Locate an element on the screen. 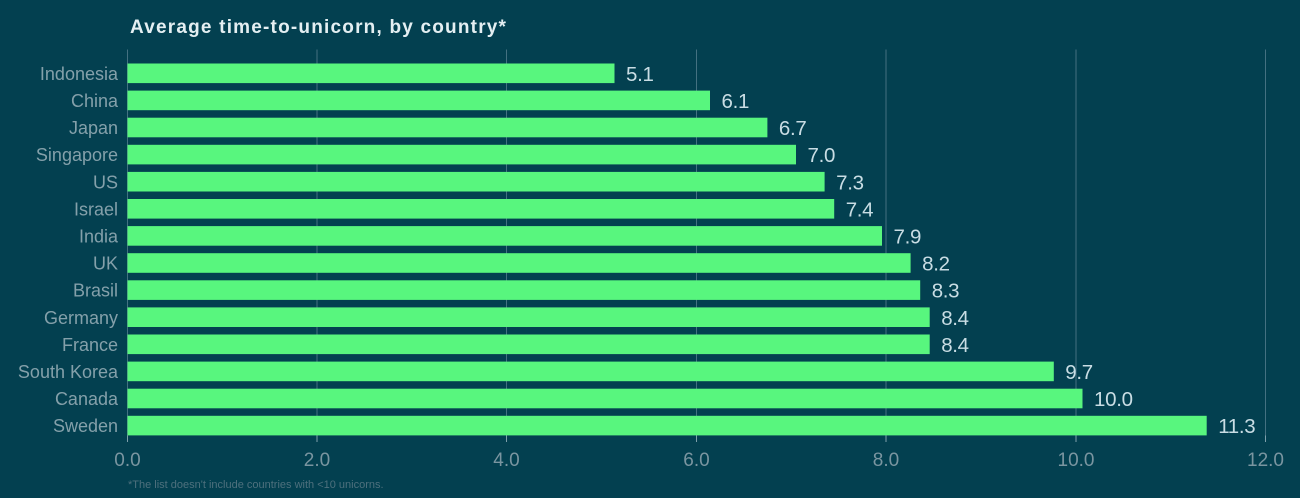 Image resolution: width=1300 pixels, height=498 pixels. svg-text: 6.1 is located at coordinates (736, 101).